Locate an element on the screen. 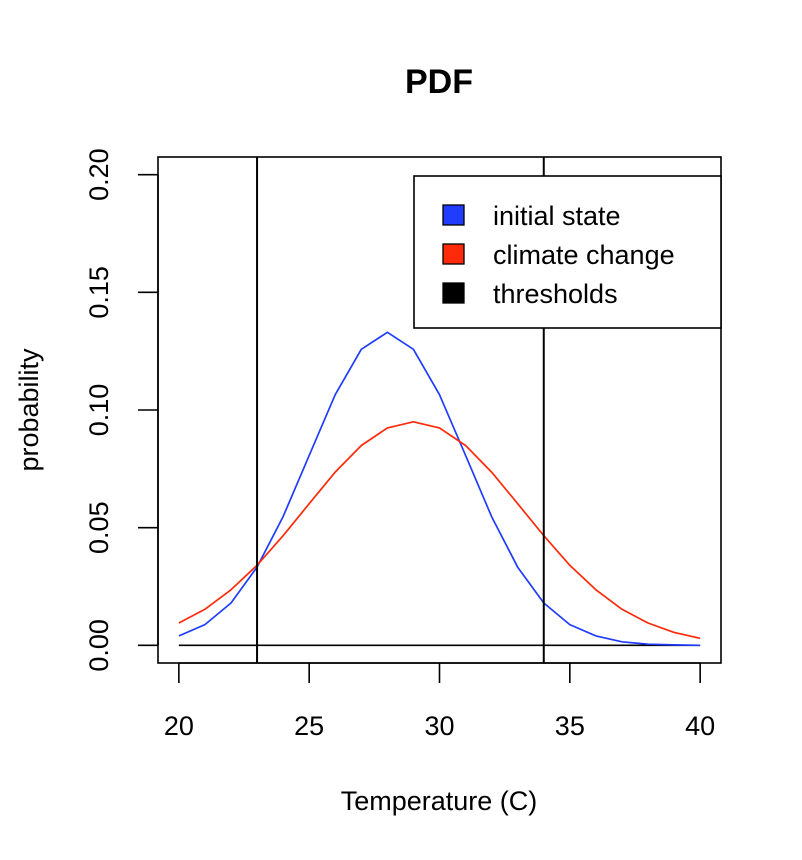  x-axis: 20 25 30 35 40 is located at coordinates (439, 701).